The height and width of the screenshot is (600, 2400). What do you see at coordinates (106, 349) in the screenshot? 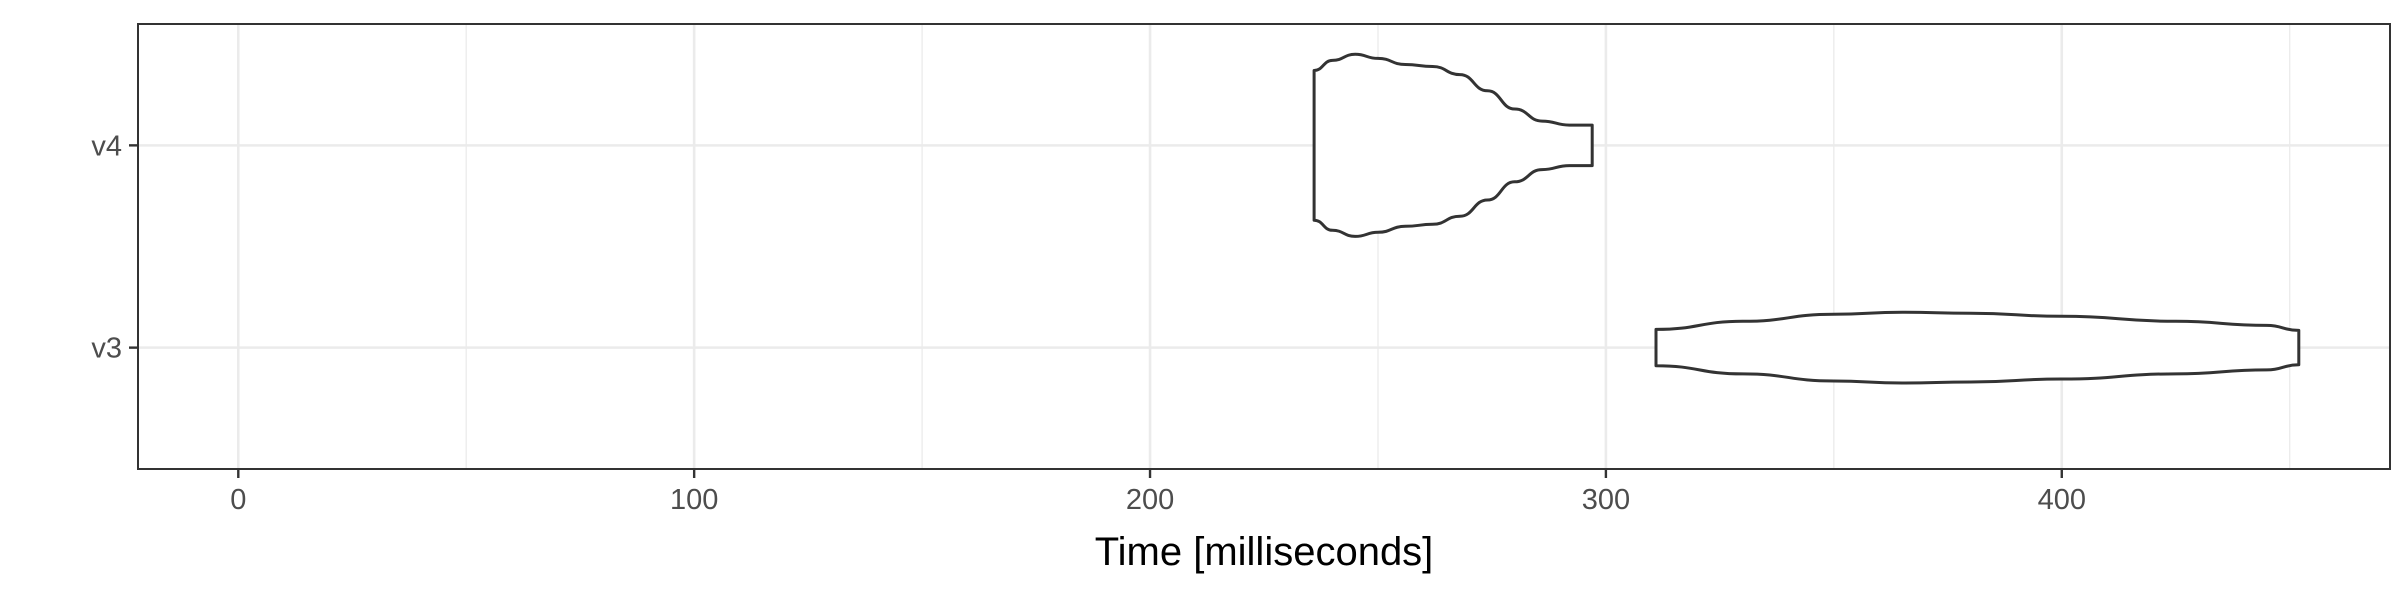
I see `y-tick-label: v3` at bounding box center [106, 349].